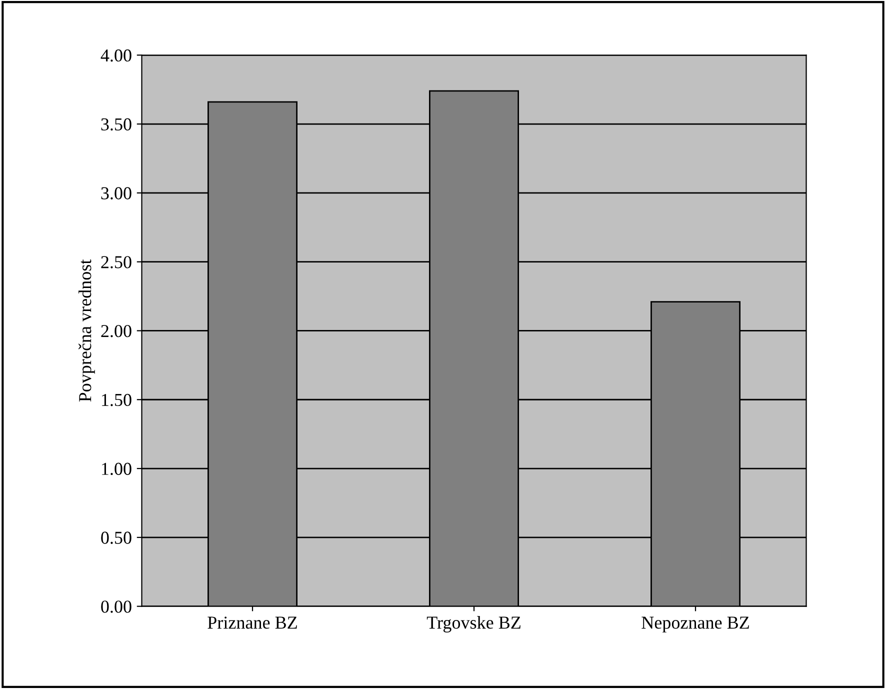 The image size is (886, 689). What do you see at coordinates (116, 606) in the screenshot?
I see `y-tick-label: 0.00` at bounding box center [116, 606].